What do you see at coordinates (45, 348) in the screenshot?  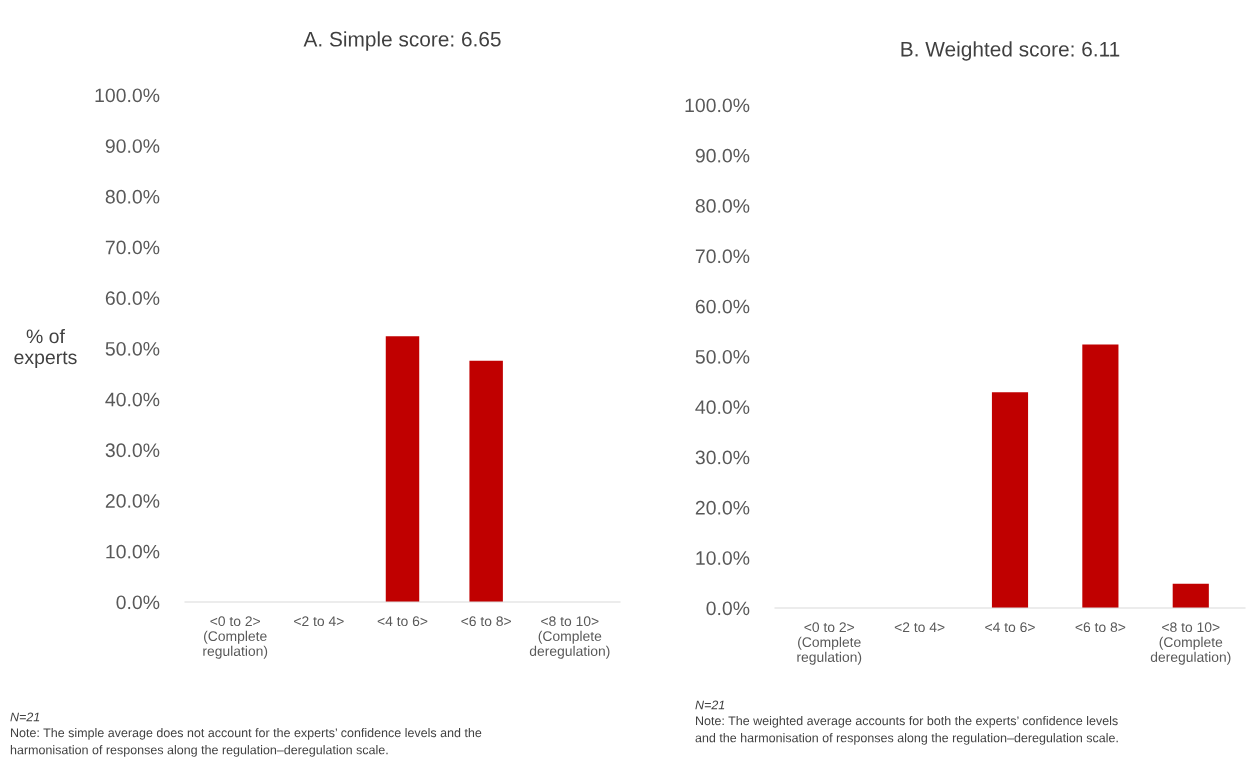 I see `y-axis-title: % of experts` at bounding box center [45, 348].